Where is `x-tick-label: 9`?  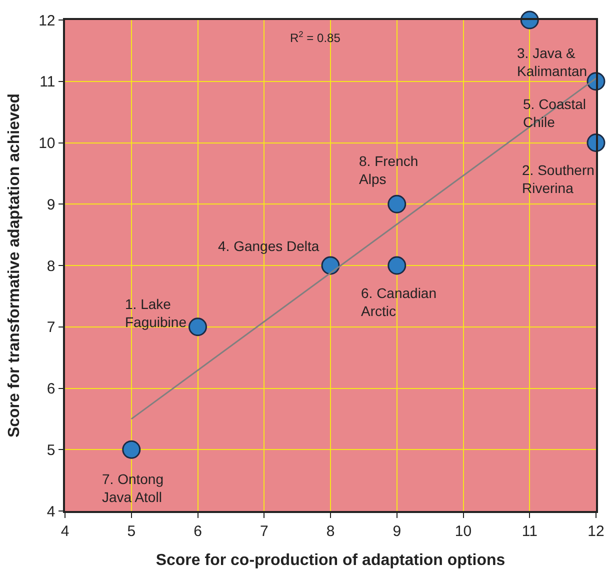 x-tick-label: 9 is located at coordinates (397, 531).